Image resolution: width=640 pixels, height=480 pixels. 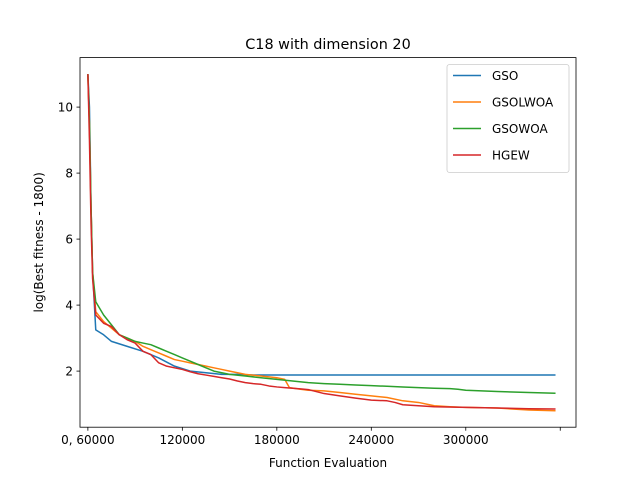 I want to click on legend-label-0: GSO, so click(x=505, y=76).